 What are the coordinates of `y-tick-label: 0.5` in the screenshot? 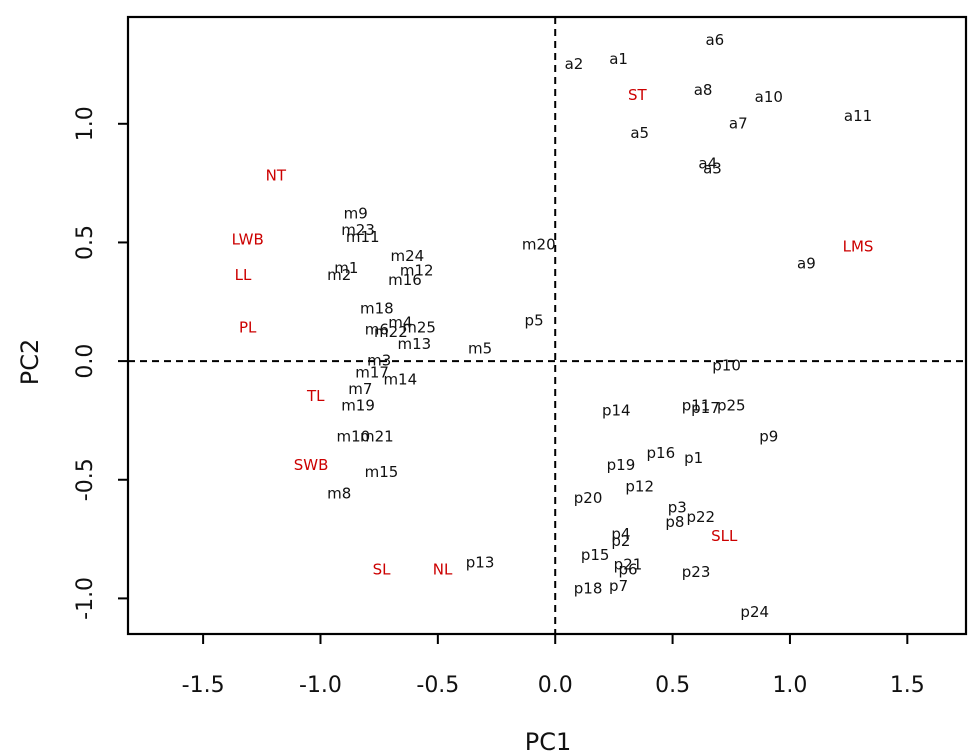 It's located at (85, 242).